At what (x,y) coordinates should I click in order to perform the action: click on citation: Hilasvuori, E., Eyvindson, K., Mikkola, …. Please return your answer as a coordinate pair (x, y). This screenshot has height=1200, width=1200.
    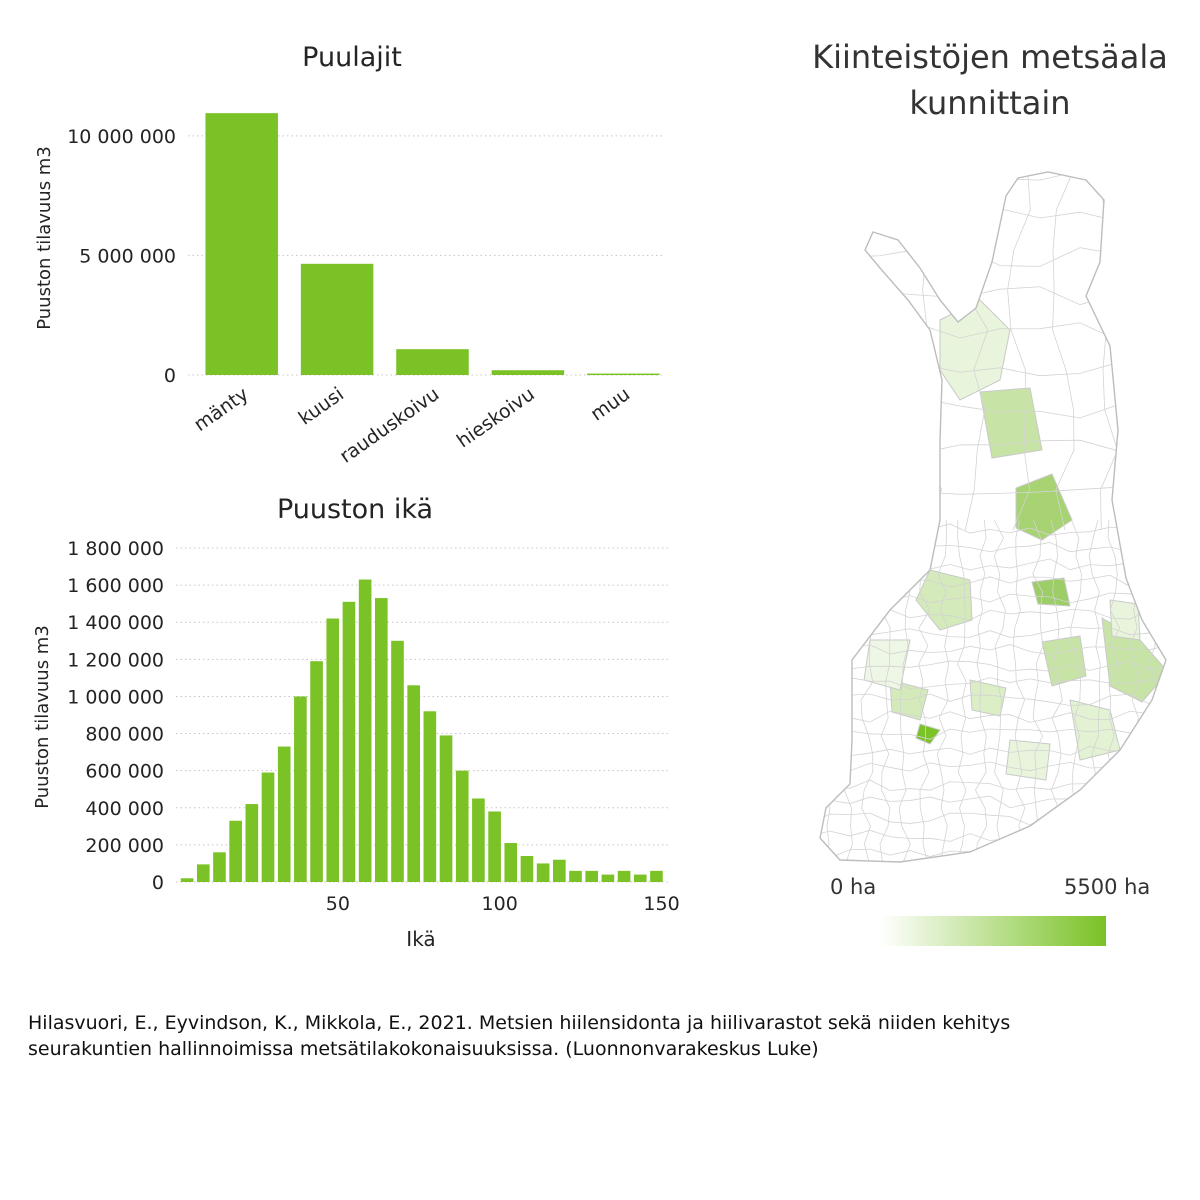
    Looking at the image, I should click on (603, 1036).